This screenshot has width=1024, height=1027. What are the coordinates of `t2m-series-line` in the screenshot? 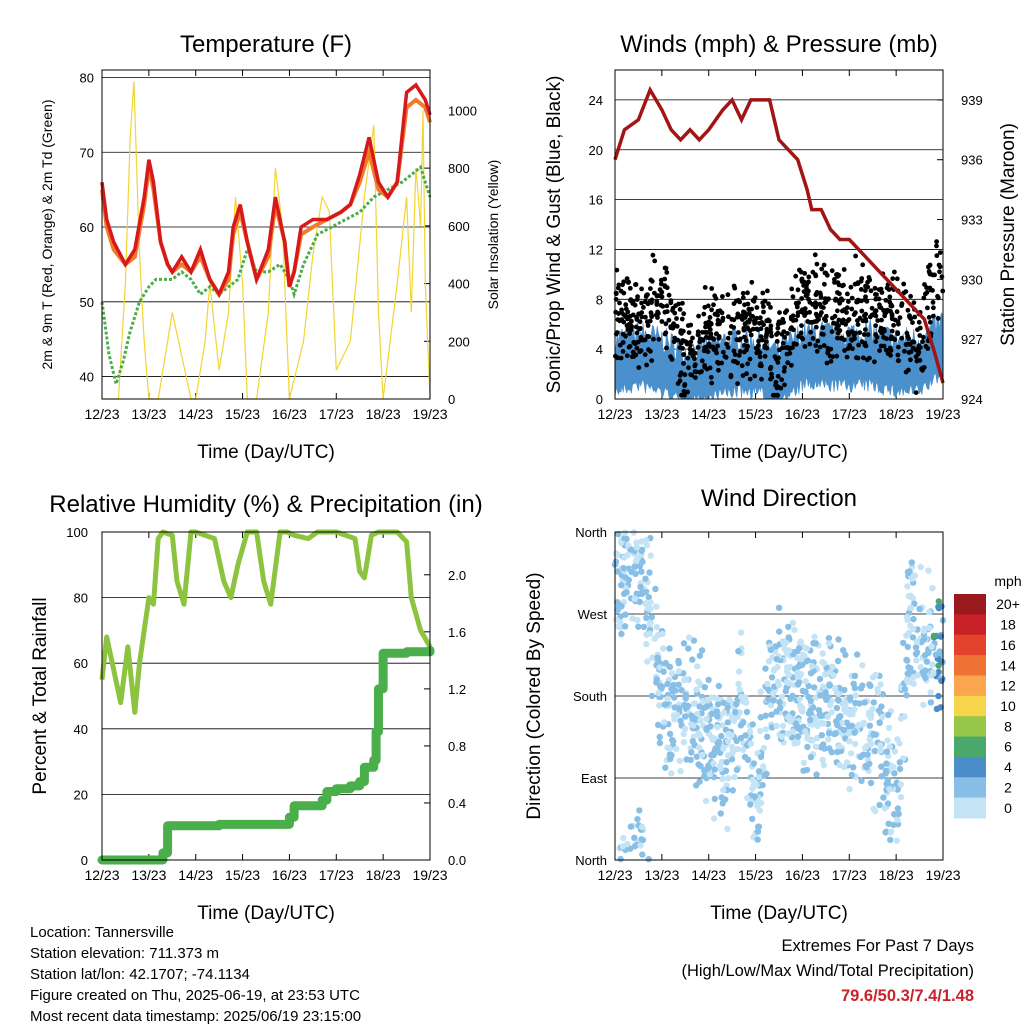 It's located at (266, 190).